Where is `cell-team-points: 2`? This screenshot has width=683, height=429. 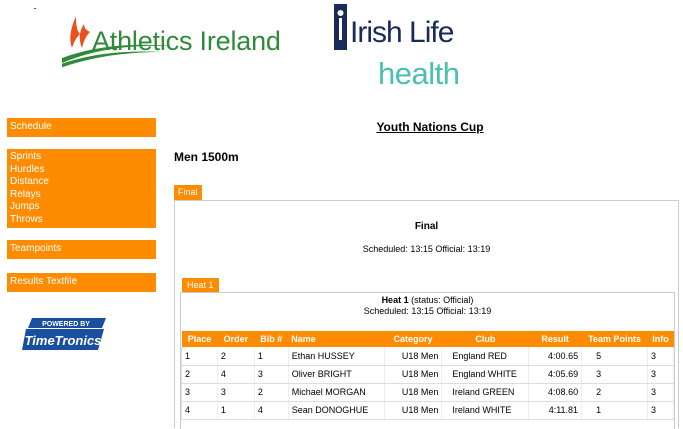
cell-team-points: 2 is located at coordinates (614, 392).